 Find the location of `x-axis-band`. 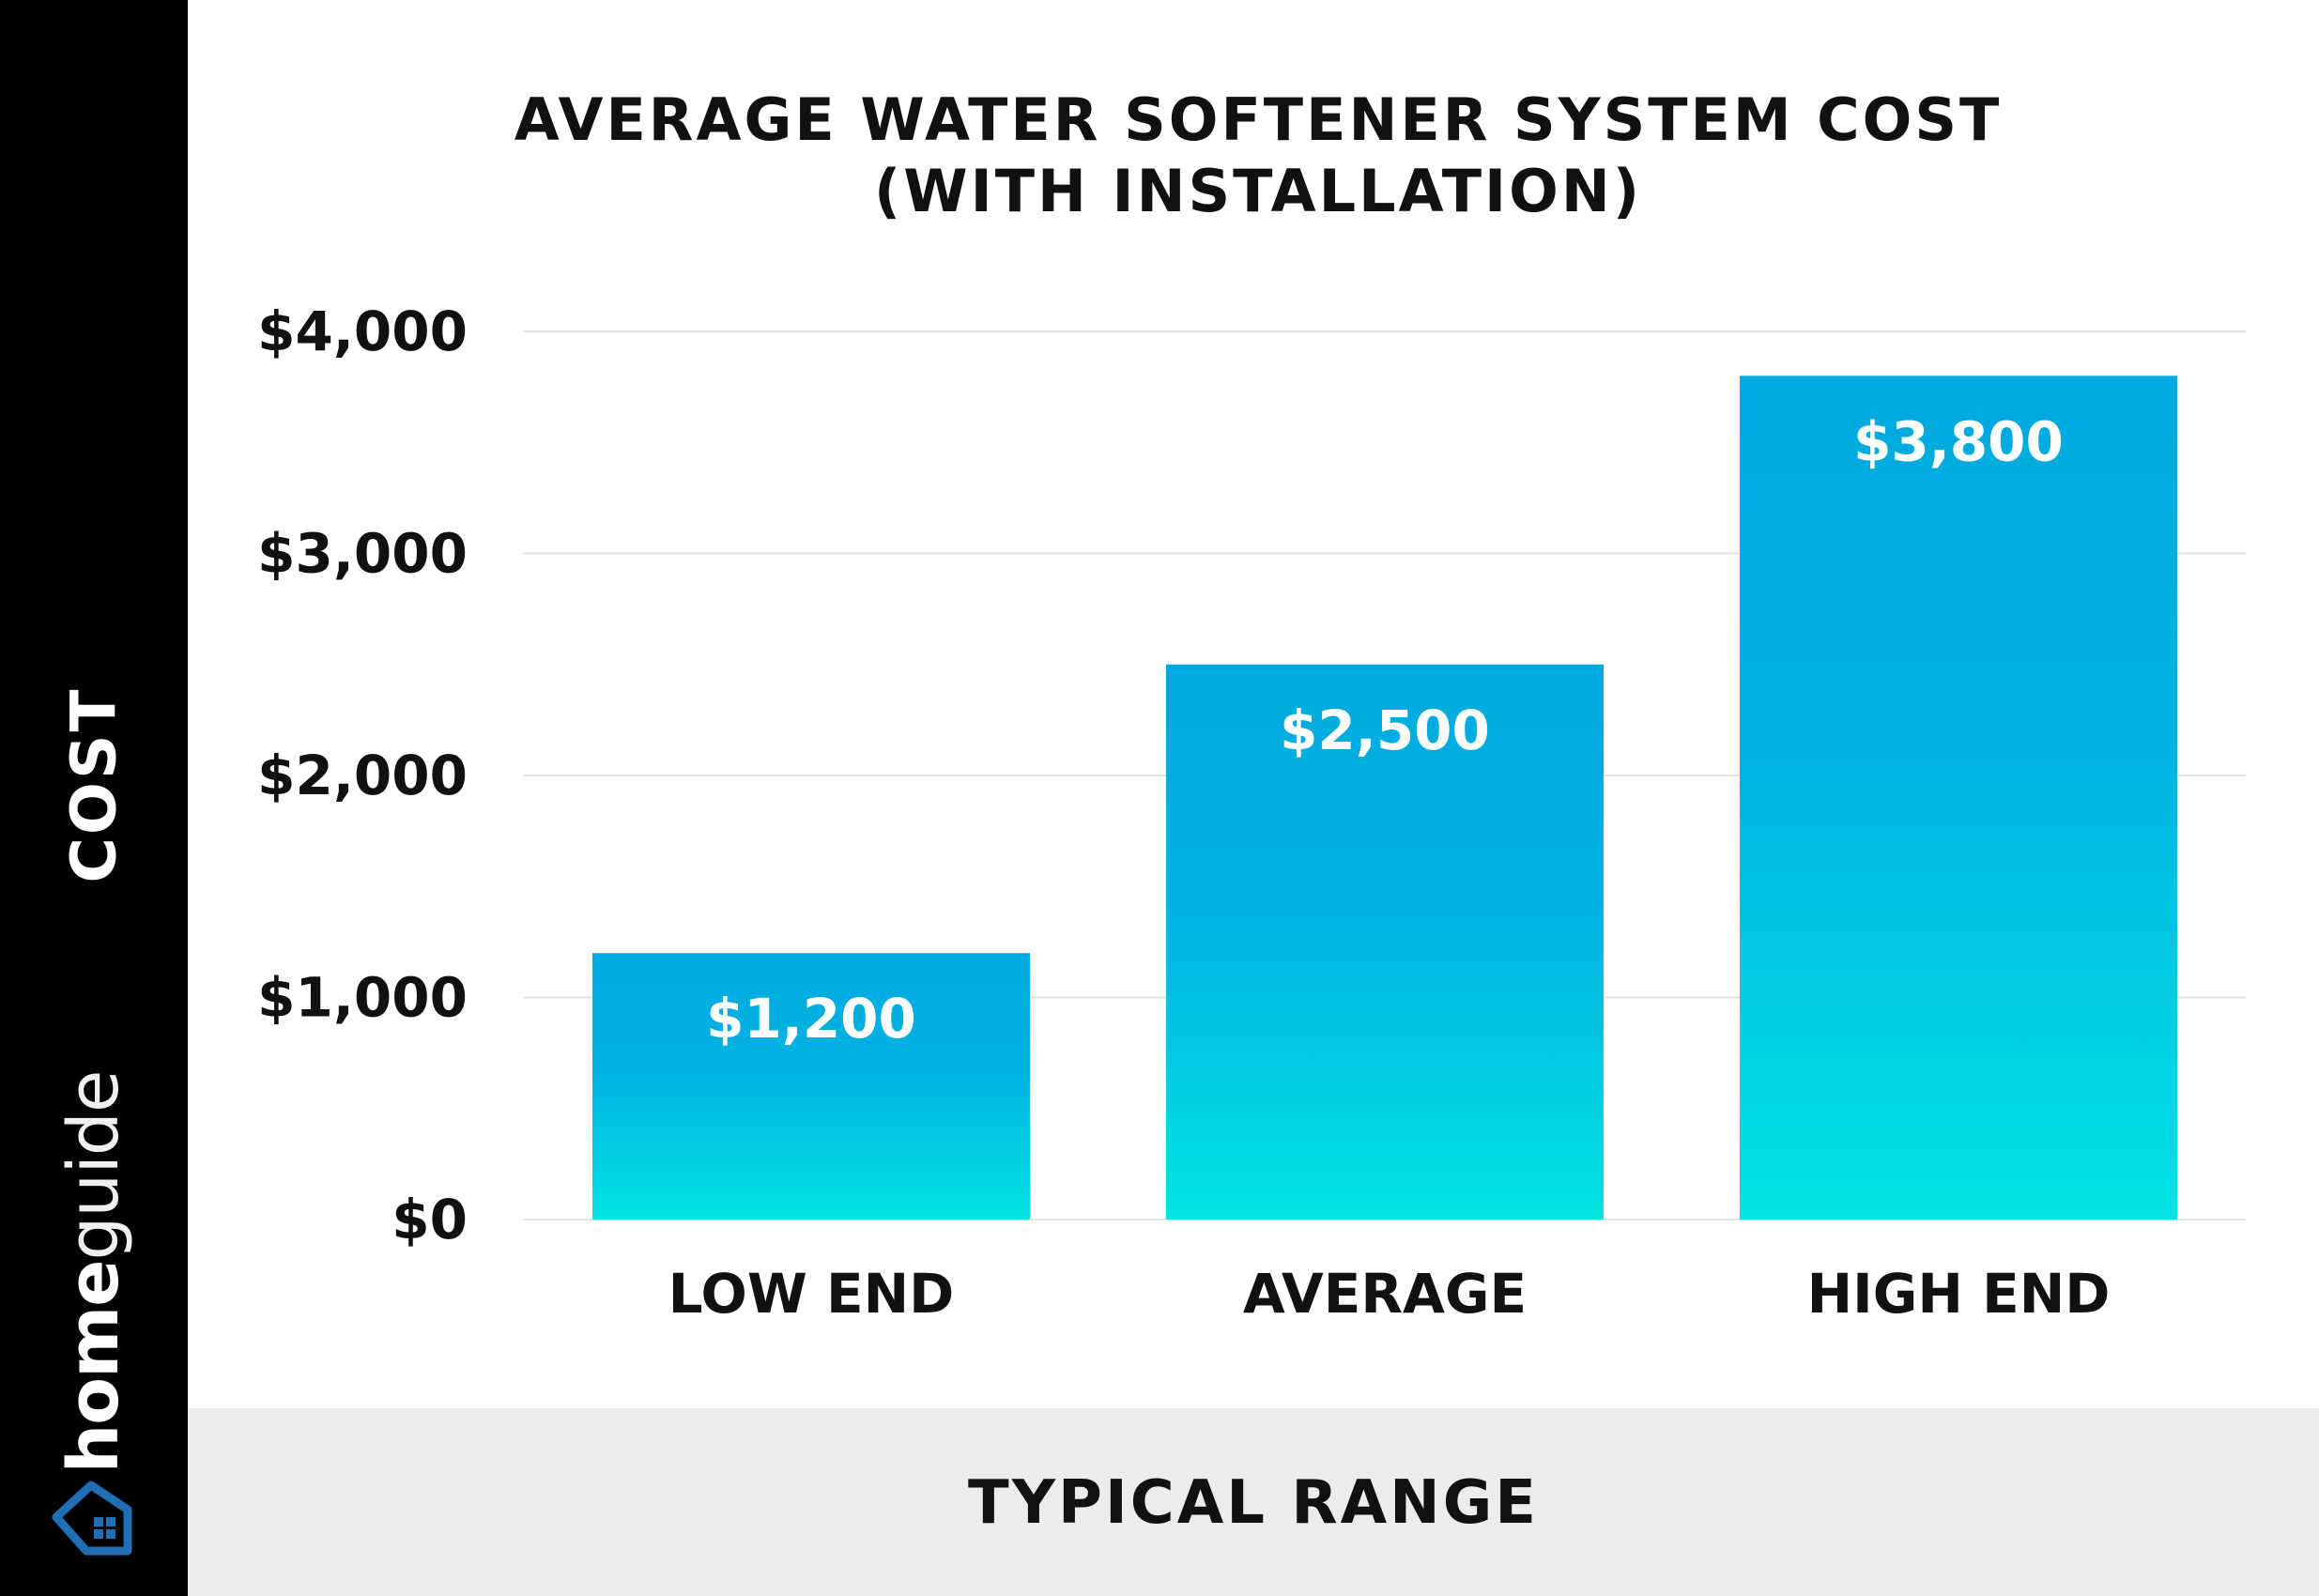

x-axis-band is located at coordinates (1253, 1502).